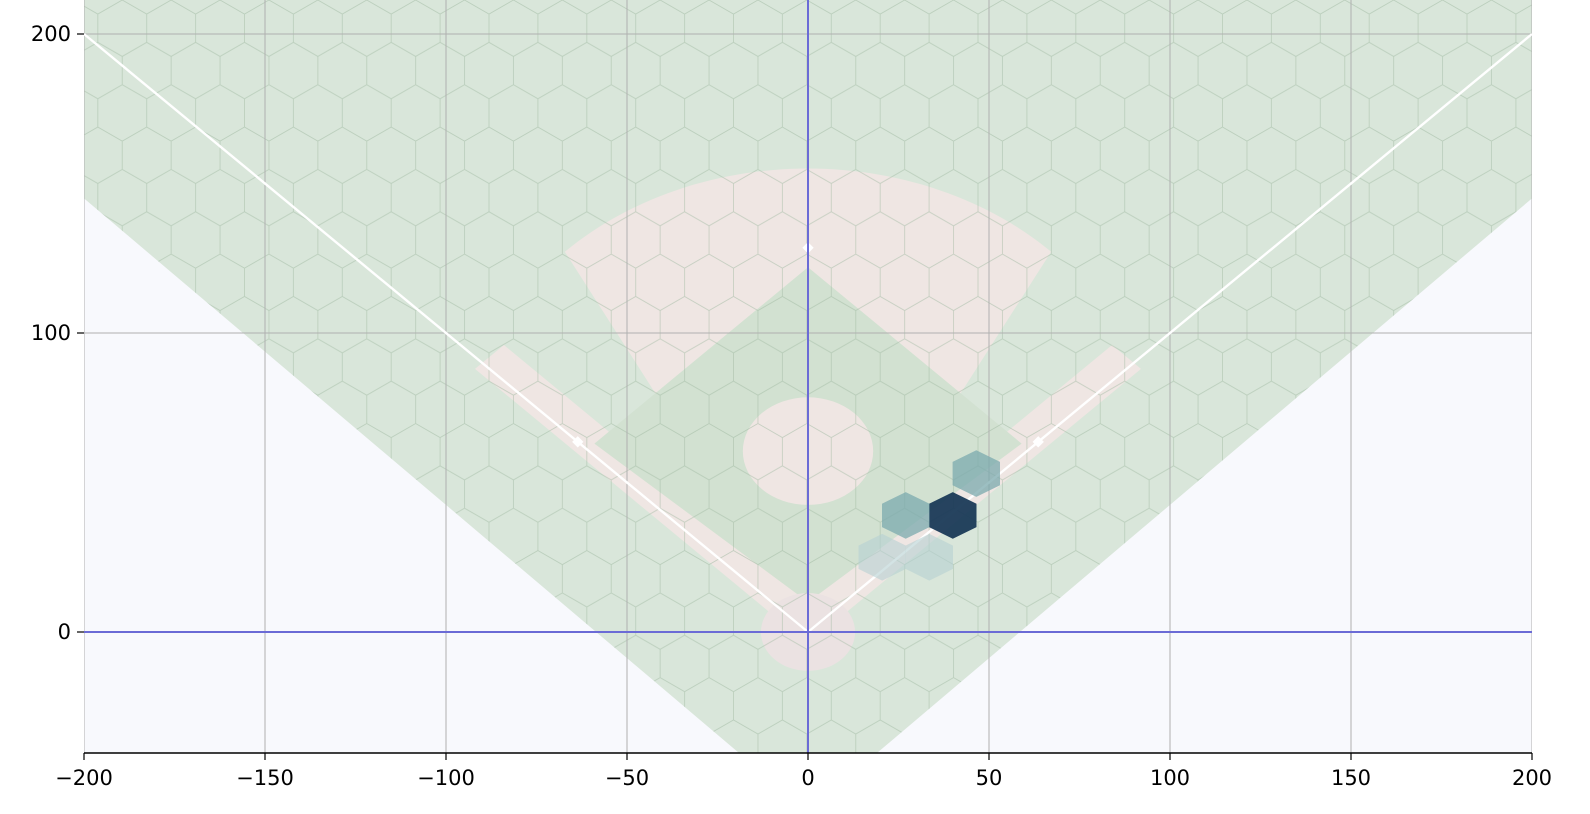  Describe the element at coordinates (1351, 778) in the screenshot. I see `x-tick-label: 150` at that location.